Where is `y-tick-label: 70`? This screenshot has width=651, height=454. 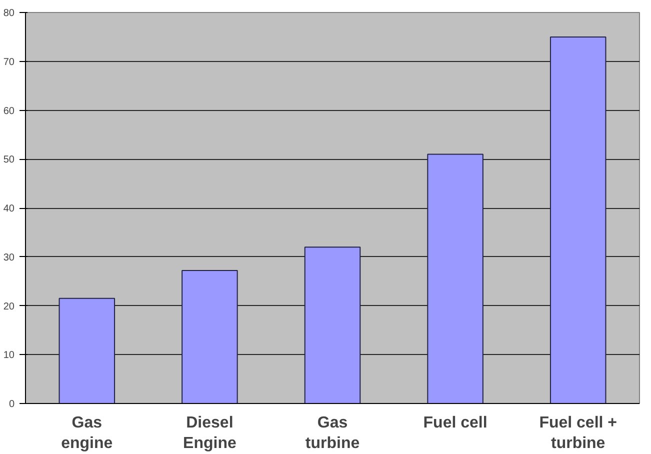 y-tick-label: 70 is located at coordinates (9, 62).